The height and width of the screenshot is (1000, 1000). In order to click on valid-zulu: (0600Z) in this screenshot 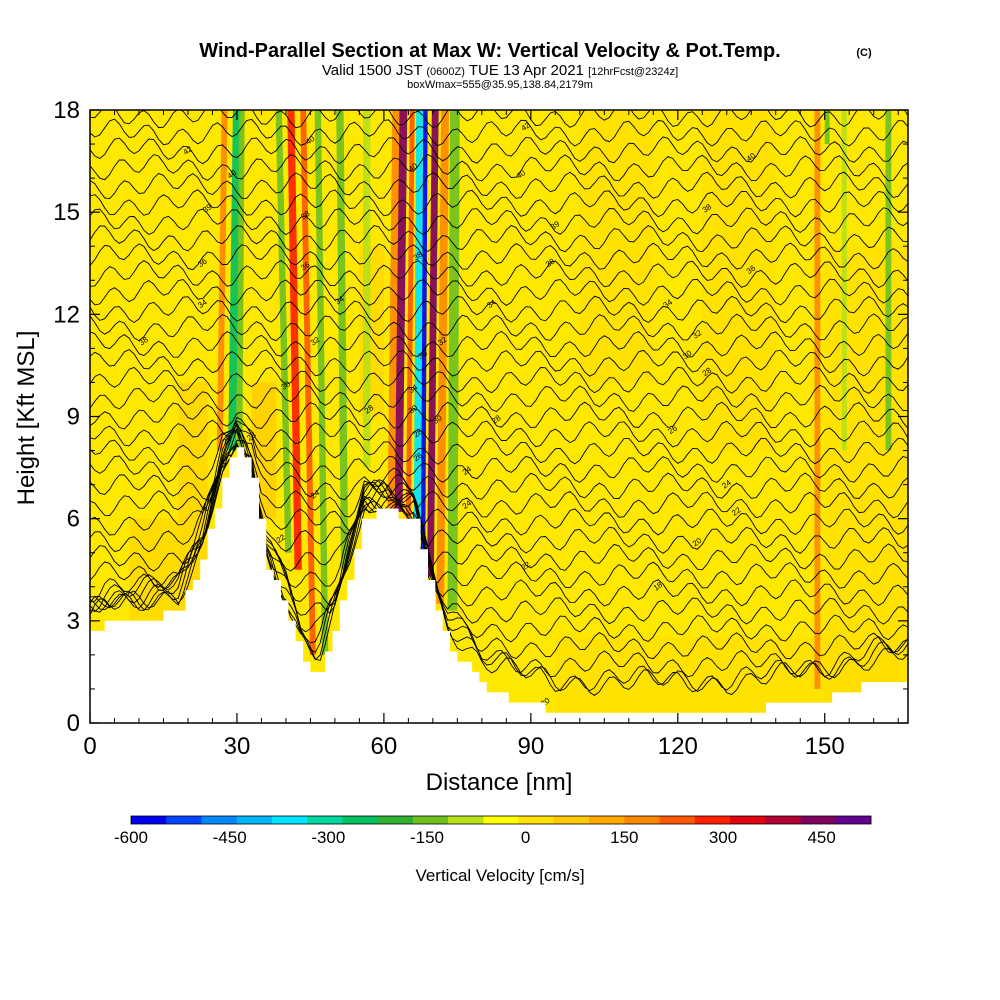, I will do `click(445, 72)`.